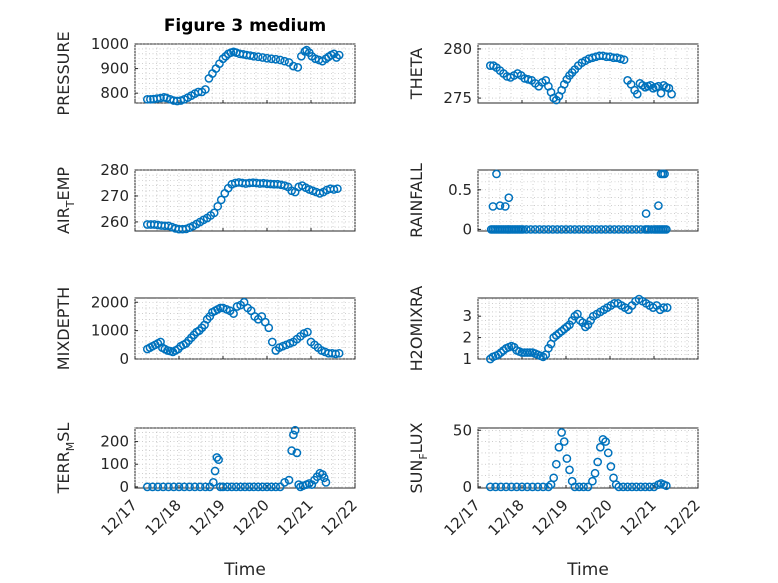 Image resolution: width=778 pixels, height=583 pixels. What do you see at coordinates (457, 49) in the screenshot?
I see `y-tick-label: 280` at bounding box center [457, 49].